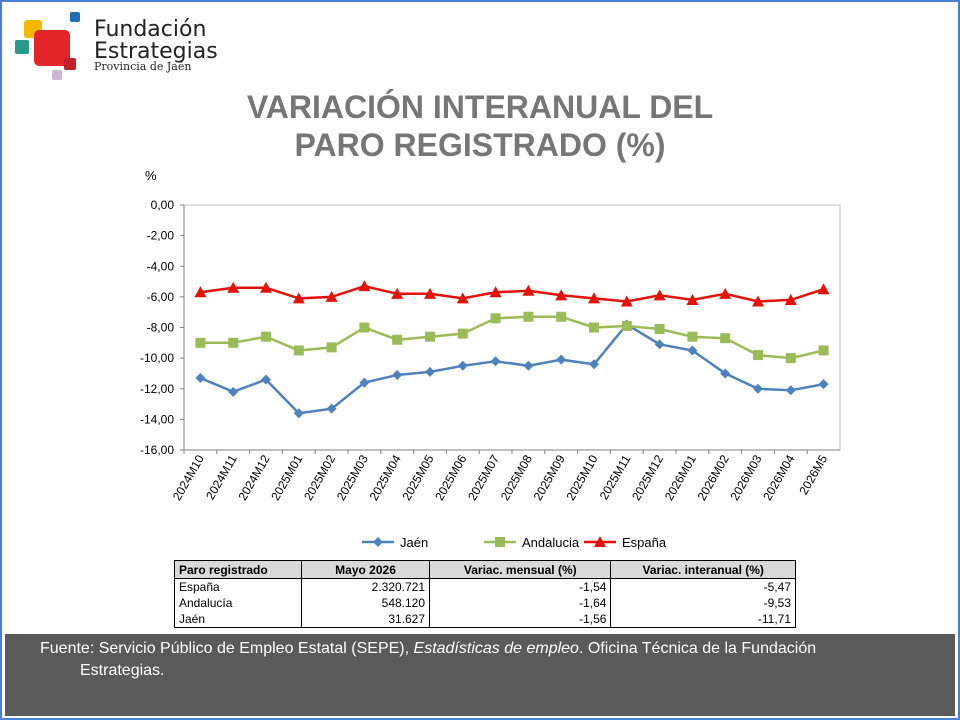 The image size is (960, 720). Describe the element at coordinates (188, 477) in the screenshot. I see `x-tick-label: 2024M10` at that location.